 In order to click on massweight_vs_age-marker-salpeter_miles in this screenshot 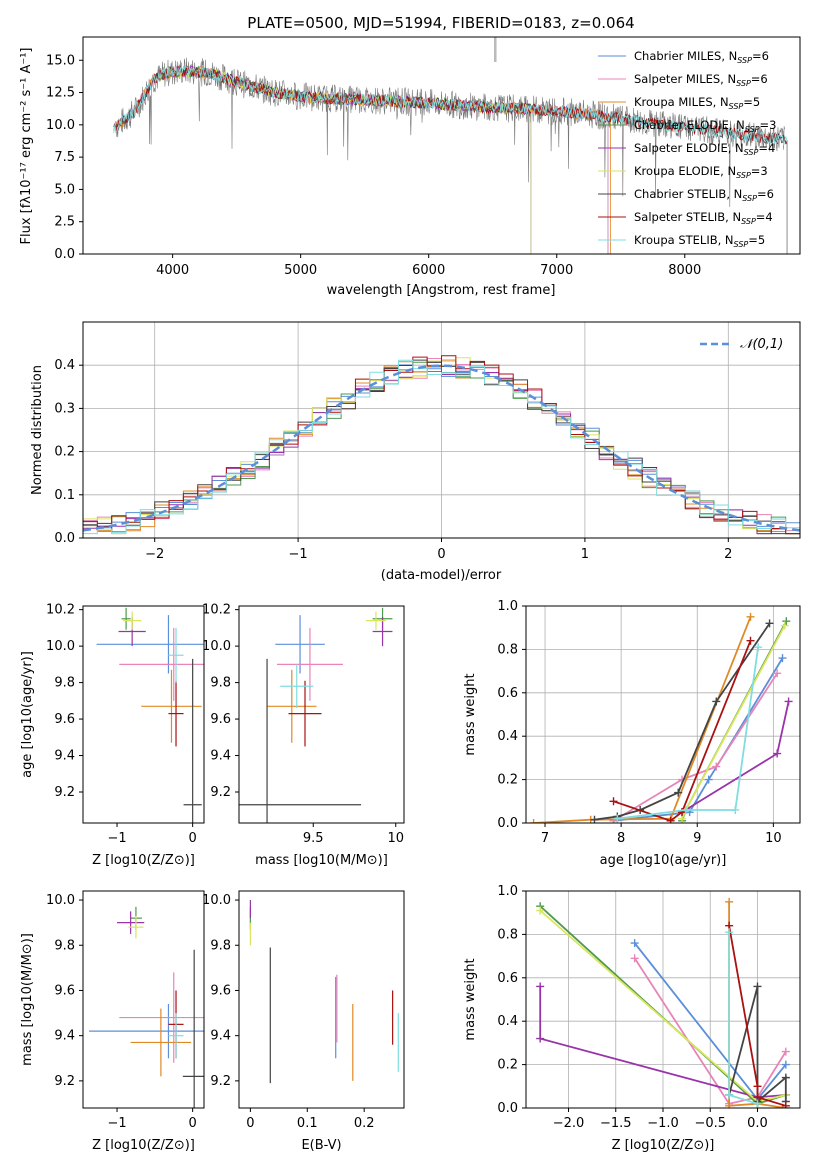, I will do `click(716, 766)`.